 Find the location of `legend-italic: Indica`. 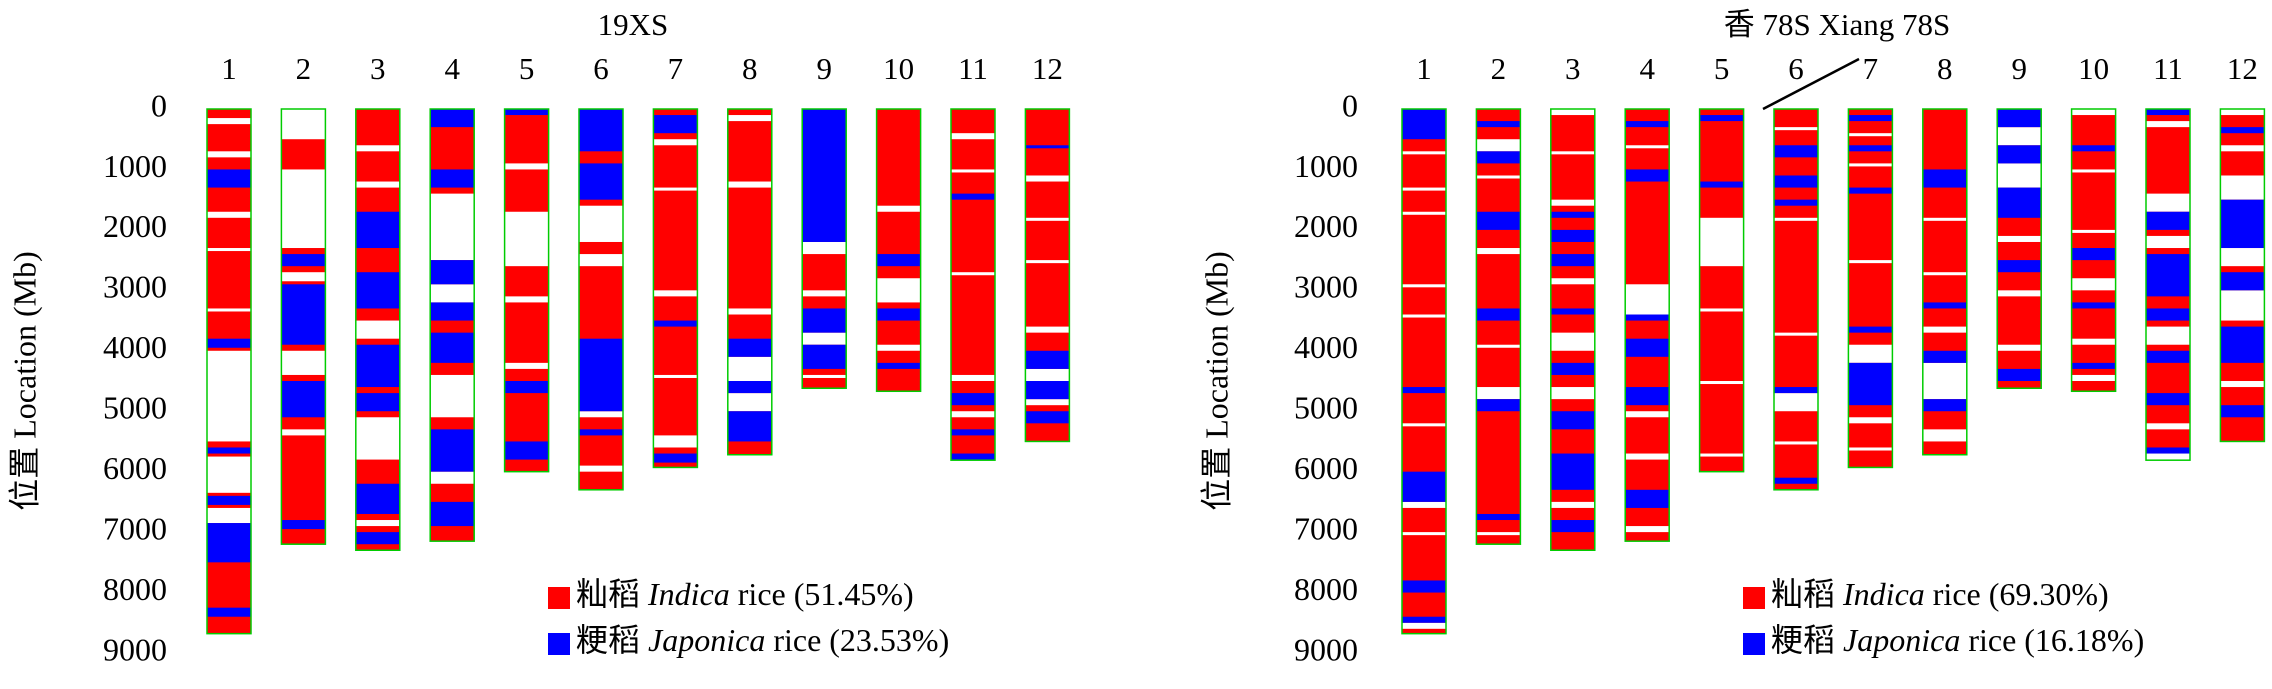

legend-italic: Indica is located at coordinates (688, 594).